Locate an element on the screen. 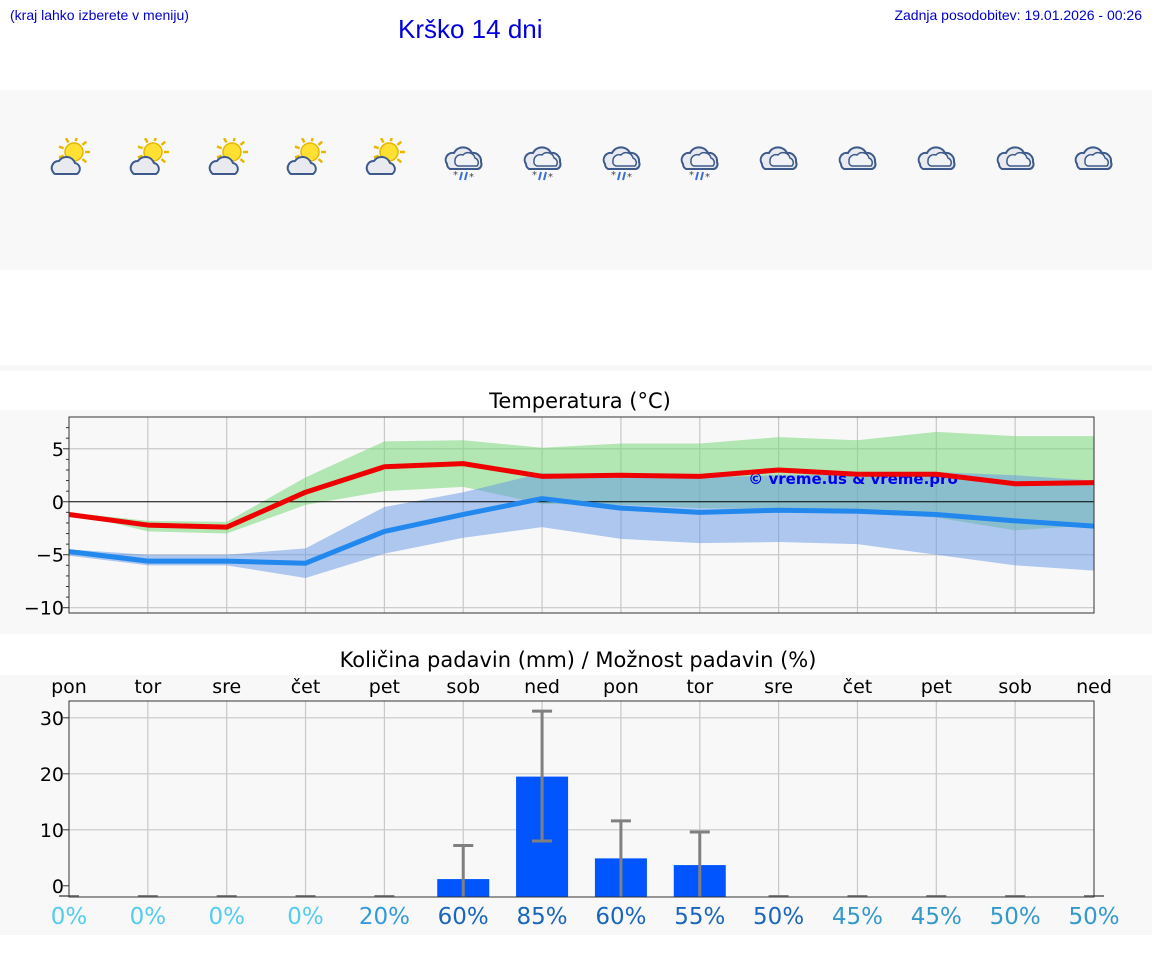 The height and width of the screenshot is (975, 1152). max-temp-line is located at coordinates (581, 495).